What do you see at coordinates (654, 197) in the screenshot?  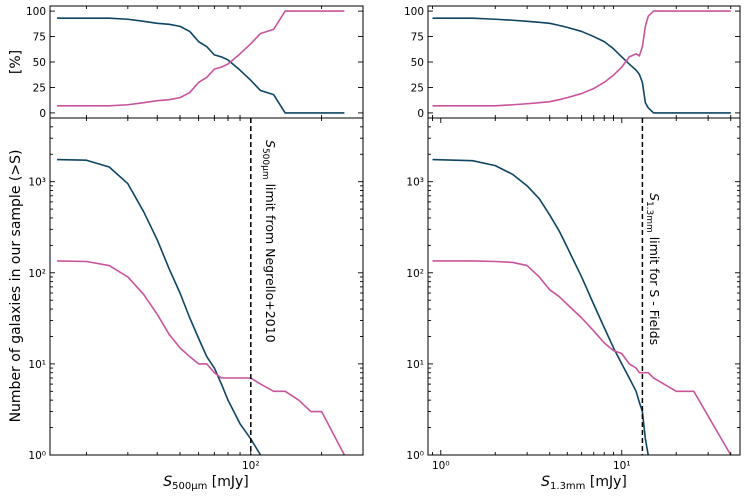 I see `annotation-right-symbol: S` at bounding box center [654, 197].